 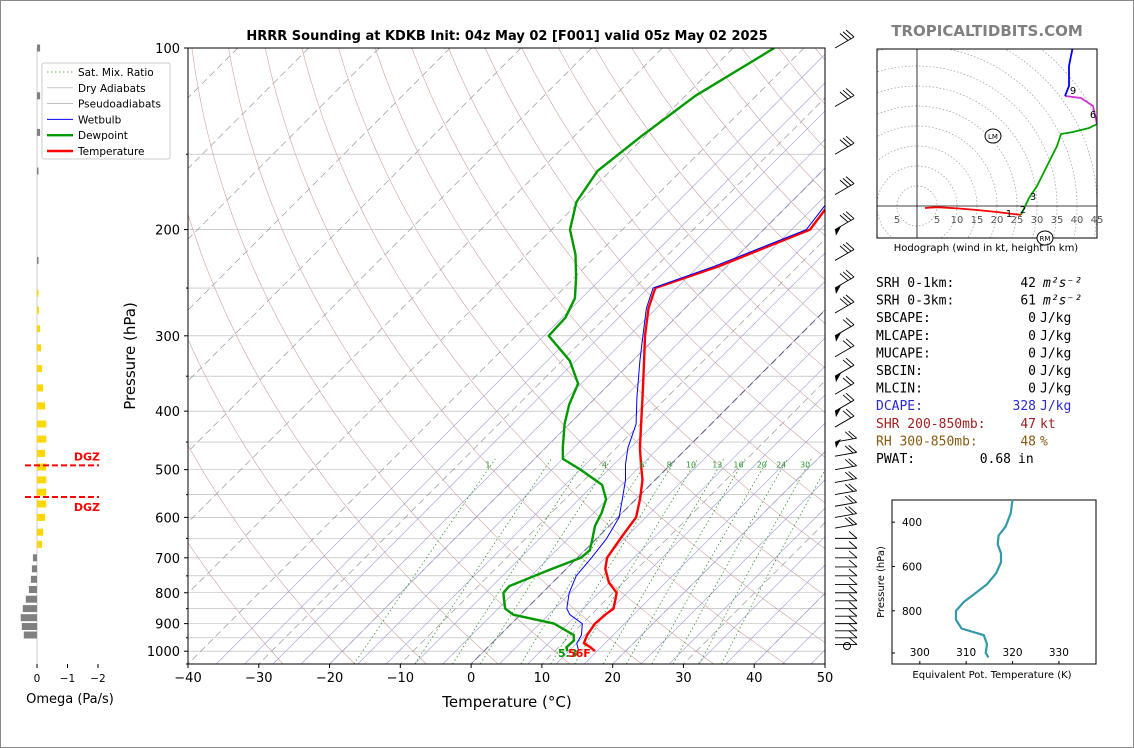 What do you see at coordinates (903, 336) in the screenshot?
I see `index-label: MLCAPE:` at bounding box center [903, 336].